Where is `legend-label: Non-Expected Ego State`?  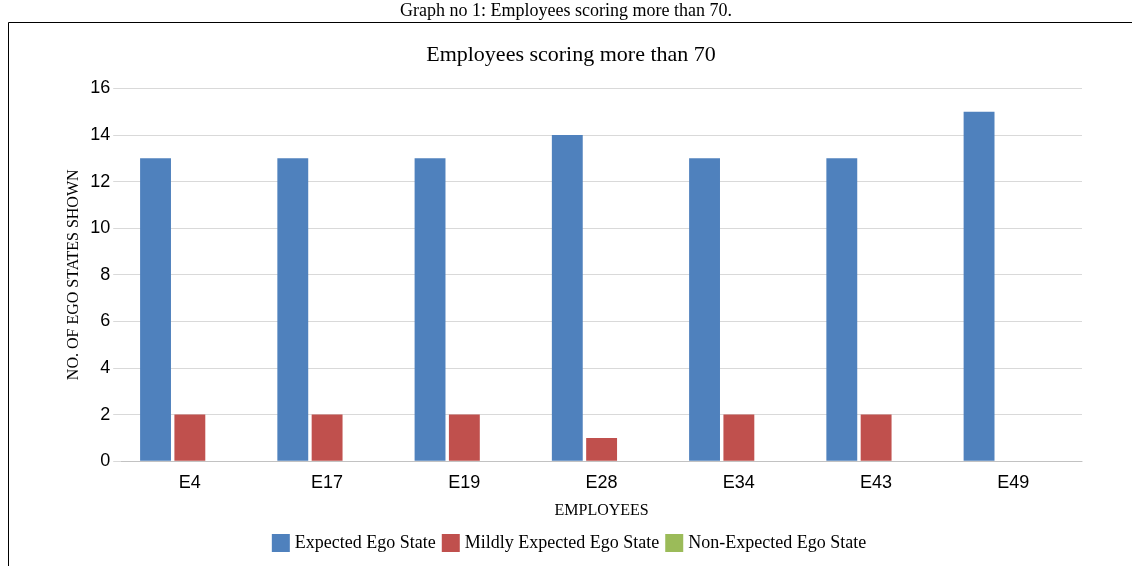 legend-label: Non-Expected Ego State is located at coordinates (777, 541).